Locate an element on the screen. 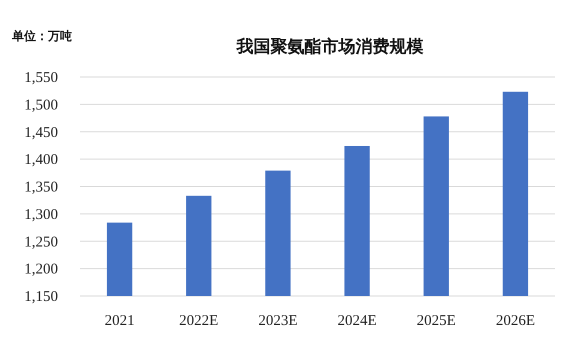 The width and height of the screenshot is (562, 344). text: 单位：万吨 is located at coordinates (41, 36).